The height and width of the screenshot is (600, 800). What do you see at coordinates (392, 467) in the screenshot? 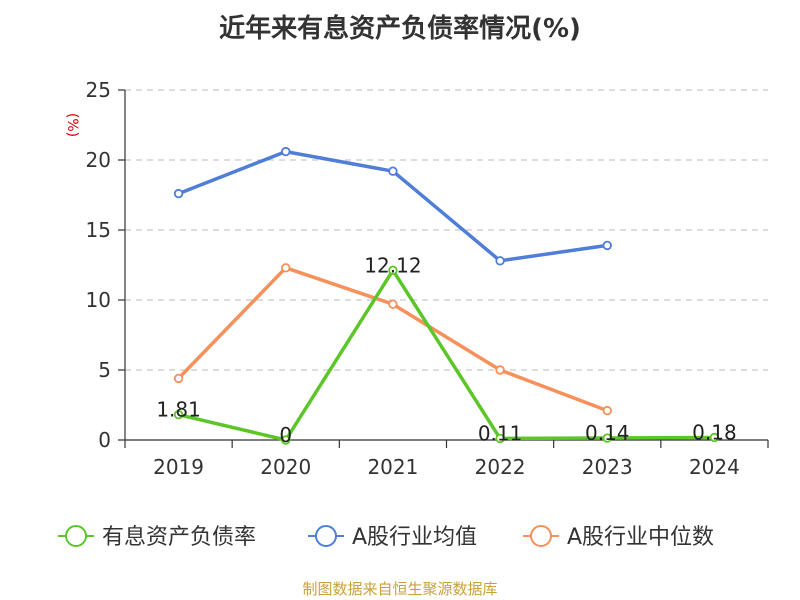
I see `x-tick-label: 2021` at bounding box center [392, 467].